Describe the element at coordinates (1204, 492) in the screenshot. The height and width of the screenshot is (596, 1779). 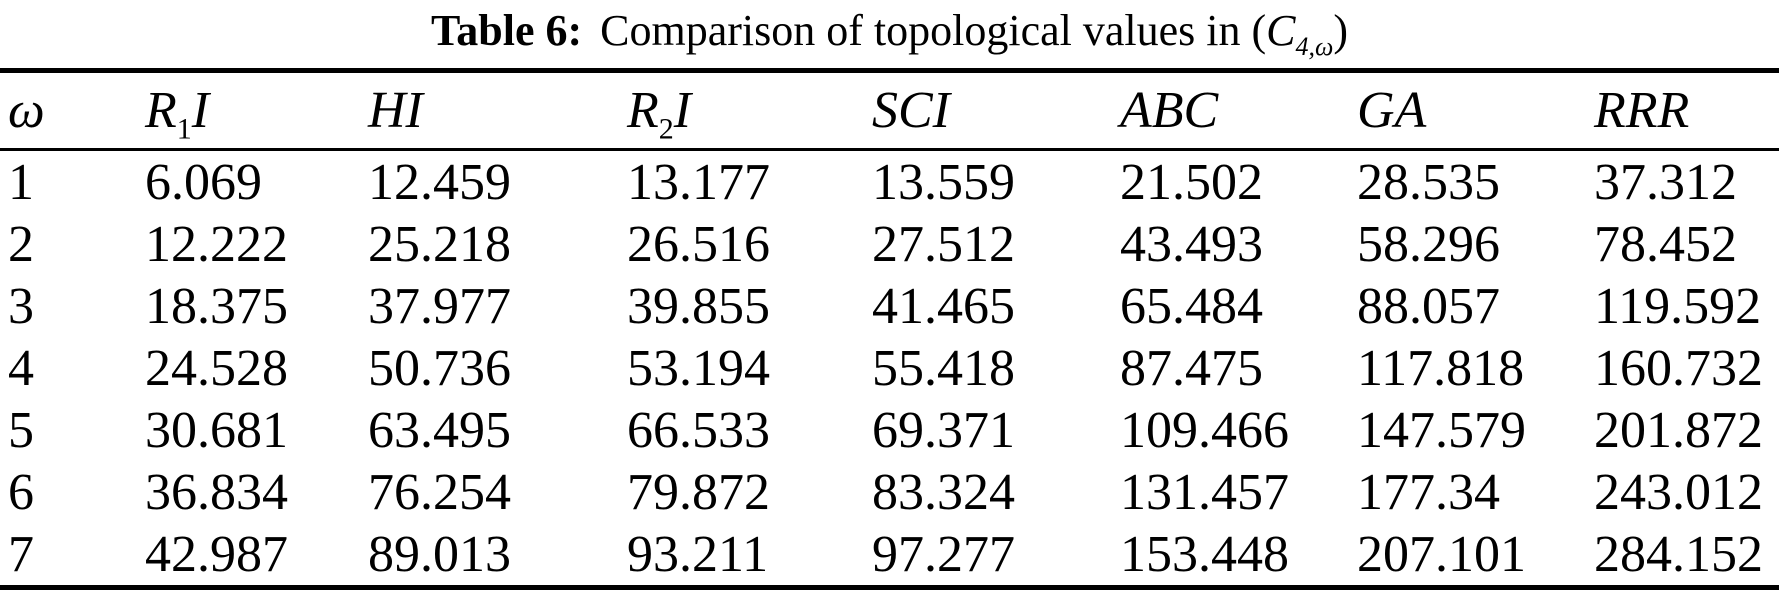
I see `table-cell: 131.457` at that location.